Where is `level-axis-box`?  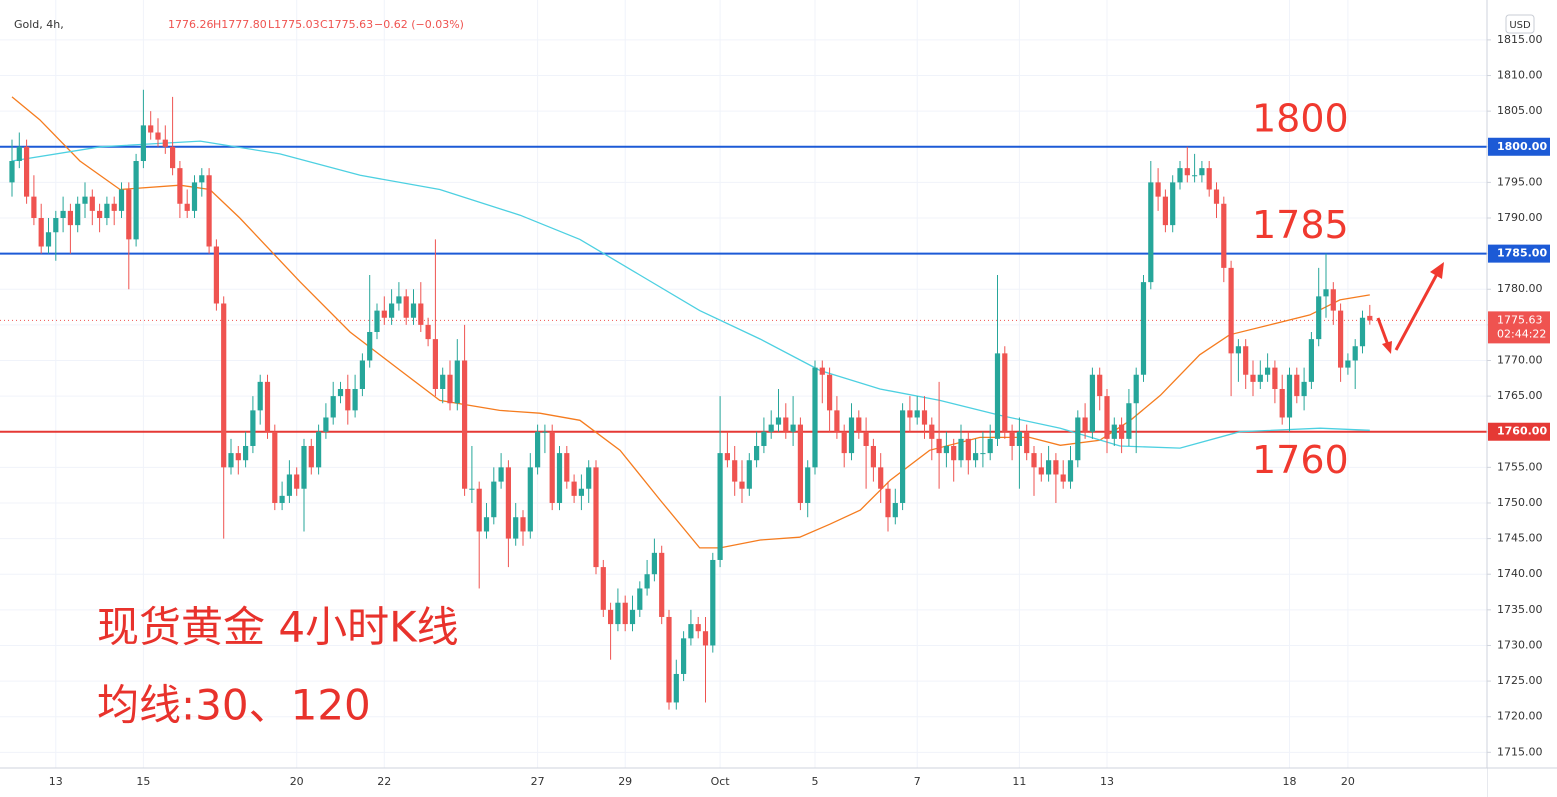
level-axis-box is located at coordinates (1519, 431).